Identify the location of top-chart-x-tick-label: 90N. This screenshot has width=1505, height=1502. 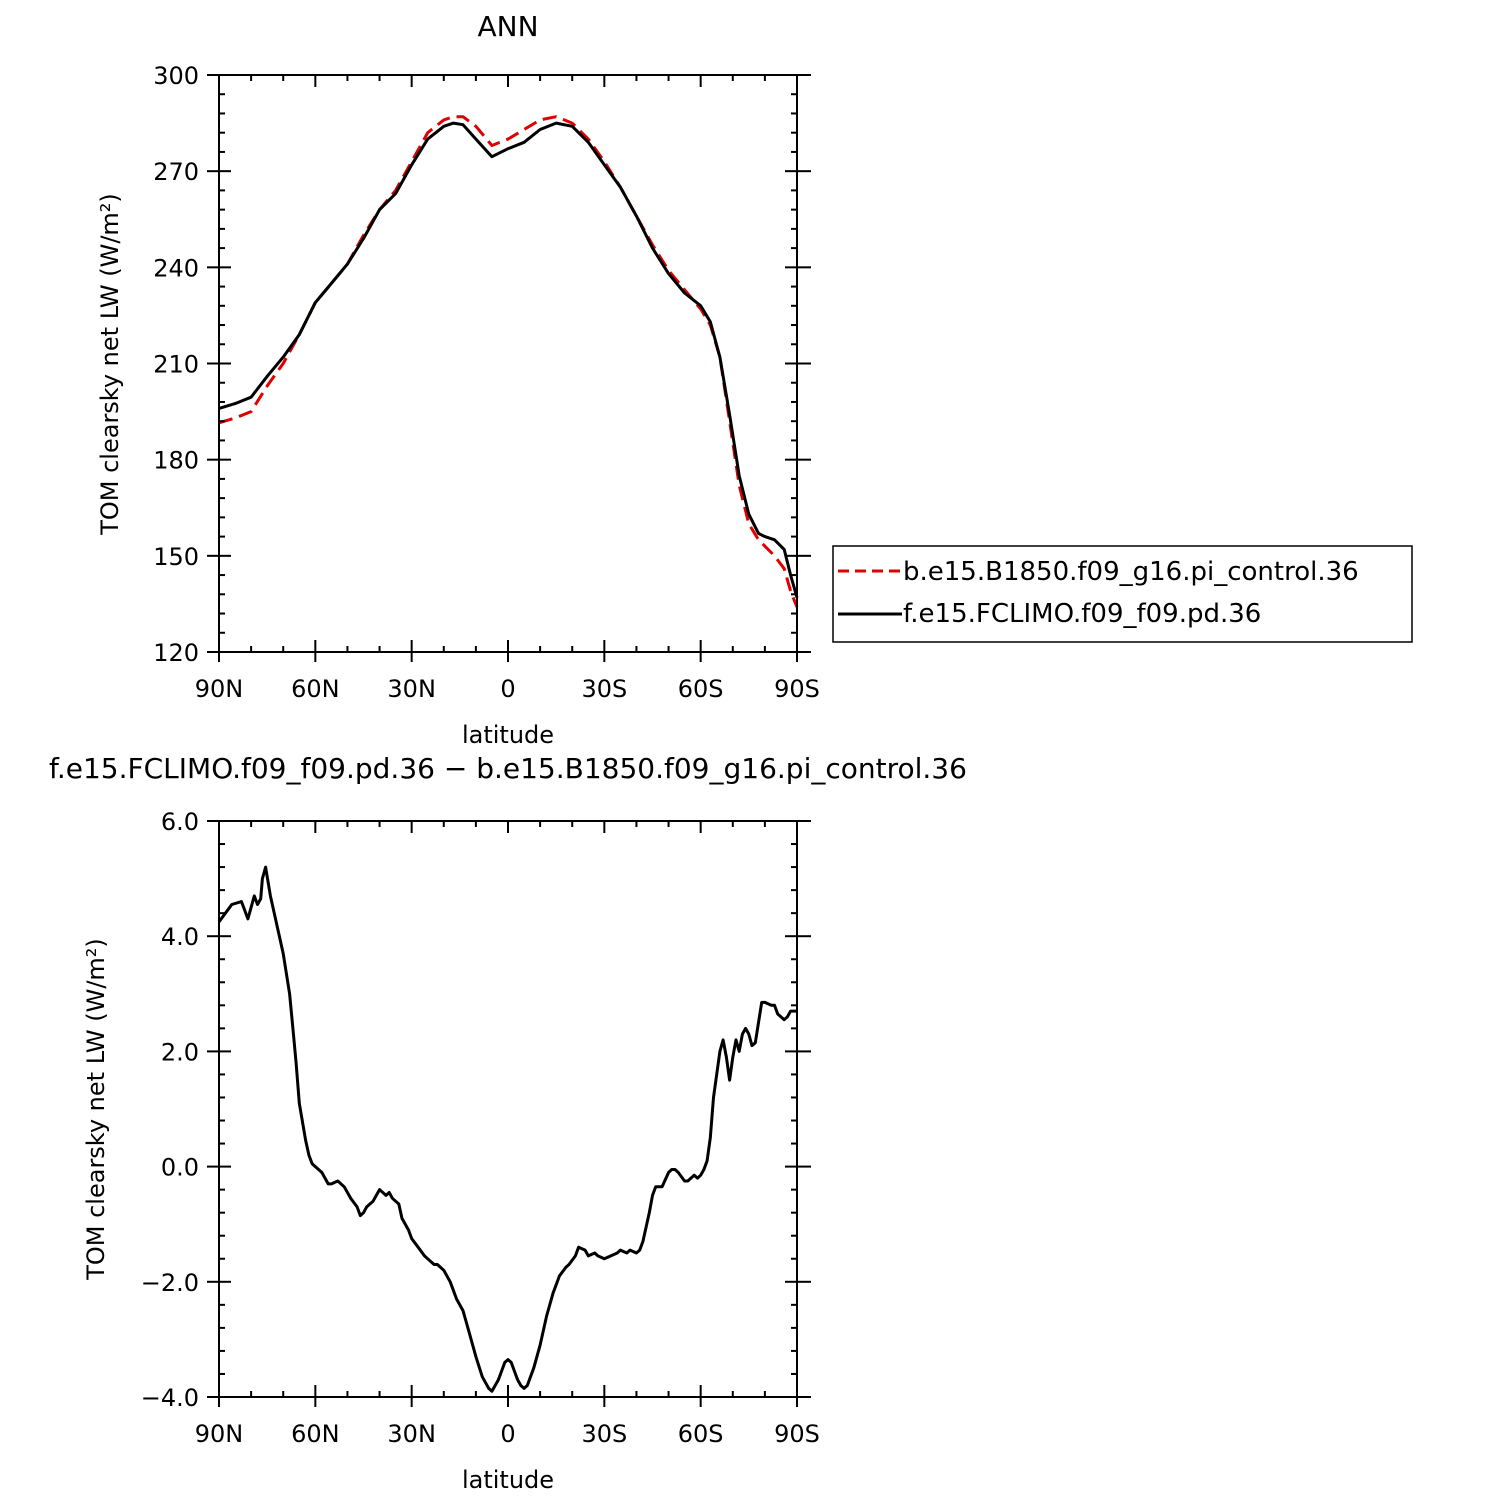
(219, 689).